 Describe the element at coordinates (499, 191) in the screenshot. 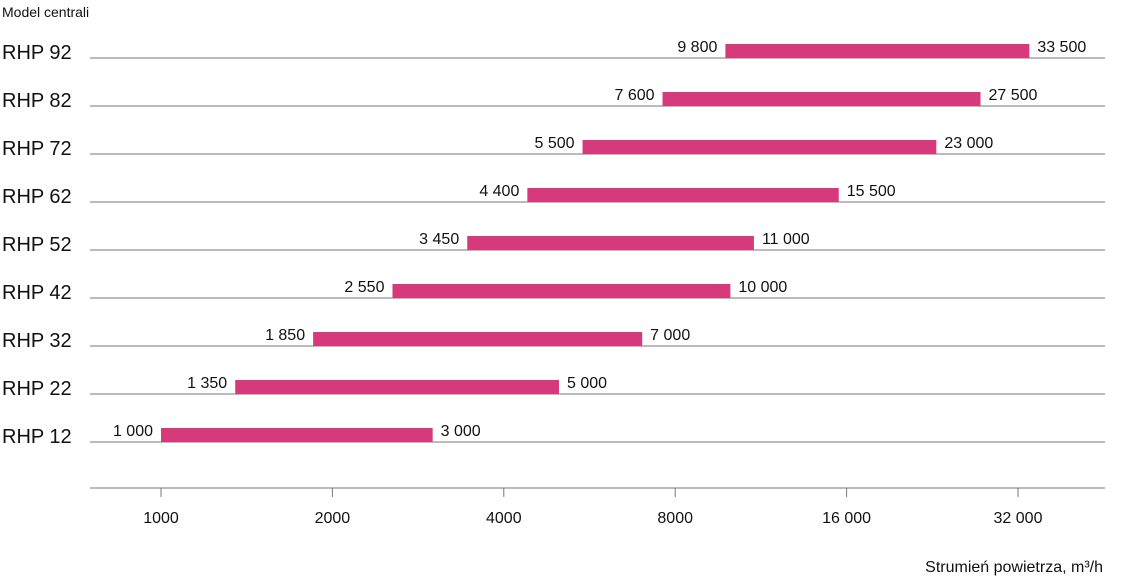

I see `min-value-label: 4 400` at that location.